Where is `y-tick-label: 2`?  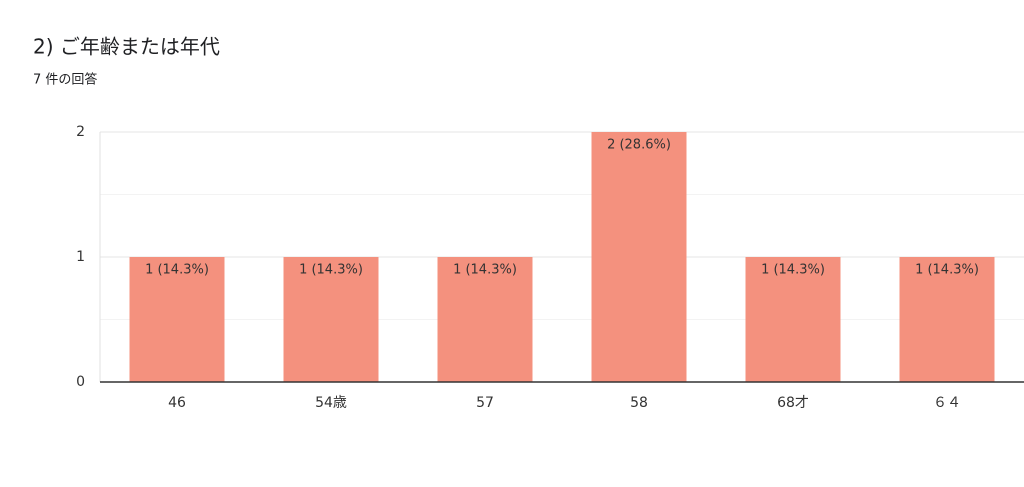 y-tick-label: 2 is located at coordinates (80, 132).